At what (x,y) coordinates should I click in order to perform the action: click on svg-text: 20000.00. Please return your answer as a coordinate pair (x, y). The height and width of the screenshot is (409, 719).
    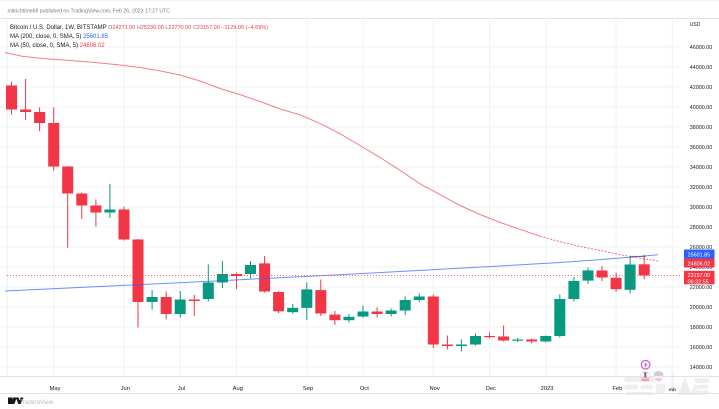
    Looking at the image, I should click on (701, 308).